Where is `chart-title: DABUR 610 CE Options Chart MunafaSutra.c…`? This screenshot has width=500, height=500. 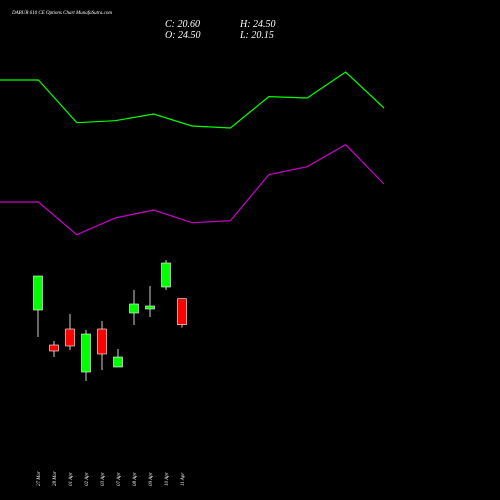 chart-title: DABUR 610 CE Options Chart MunafaSutra.c… is located at coordinates (61, 13).